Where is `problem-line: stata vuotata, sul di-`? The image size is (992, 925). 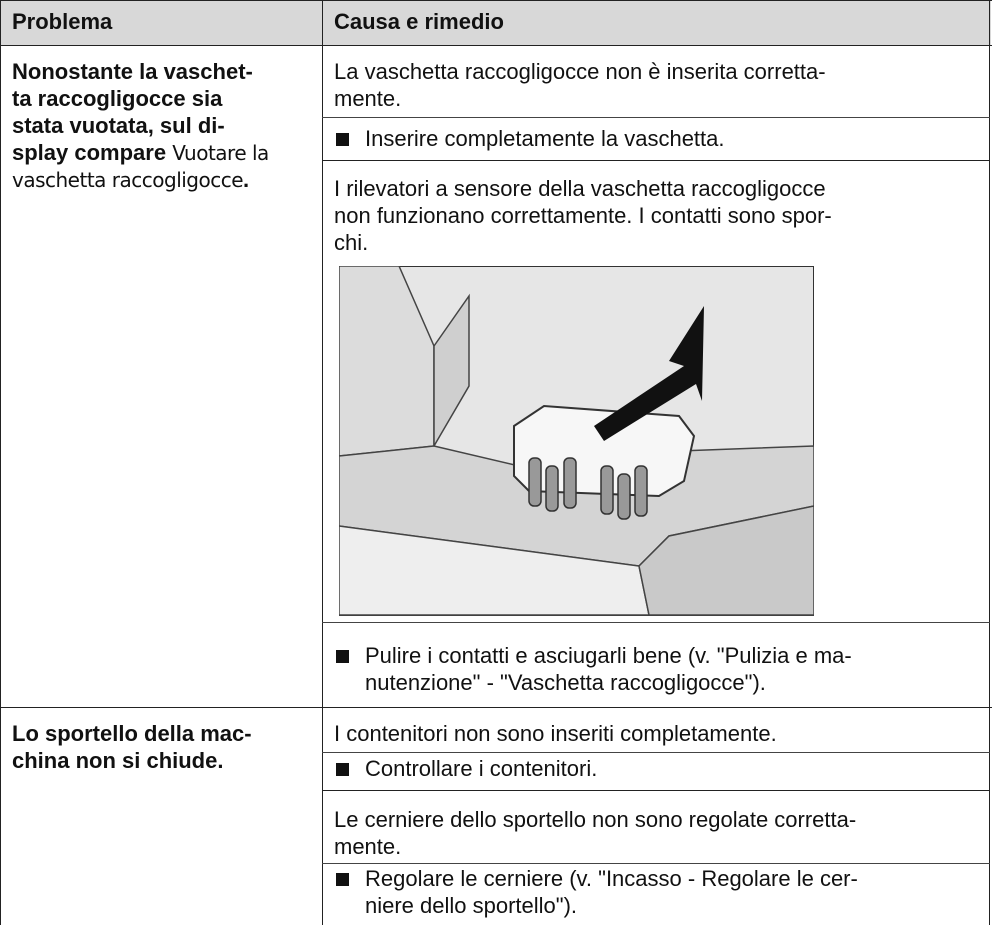 problem-line: stata vuotata, sul di- is located at coordinates (118, 125).